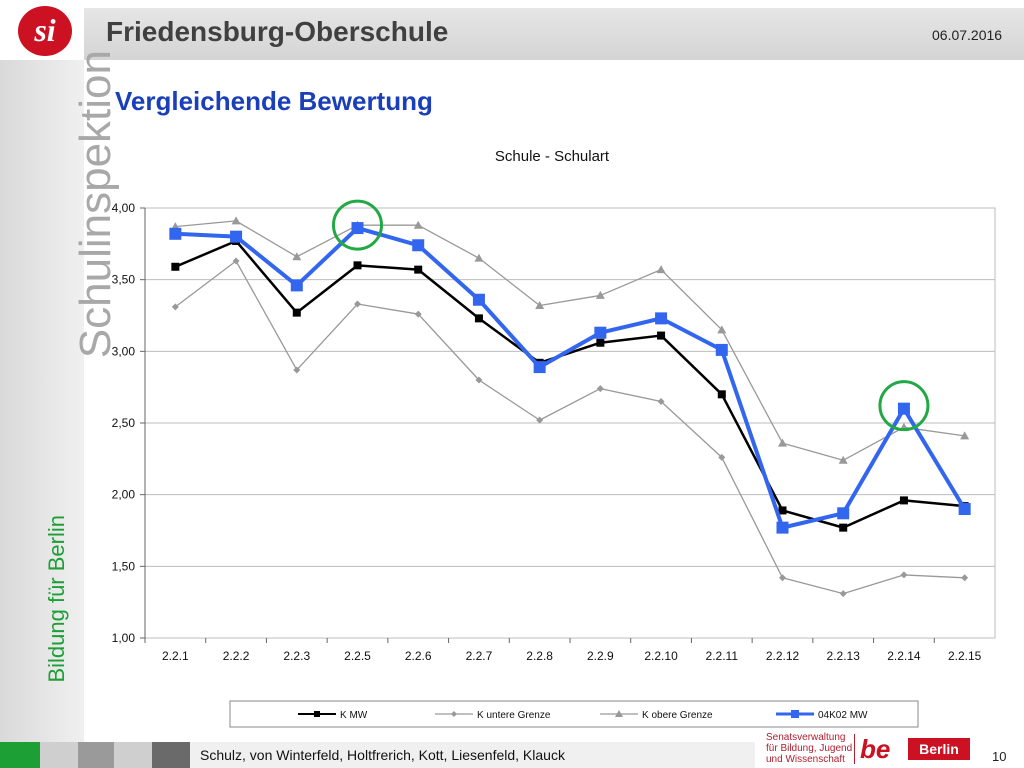 The image size is (1024, 768). What do you see at coordinates (418, 656) in the screenshot?
I see `x-tick-label: 2.2.6` at bounding box center [418, 656].